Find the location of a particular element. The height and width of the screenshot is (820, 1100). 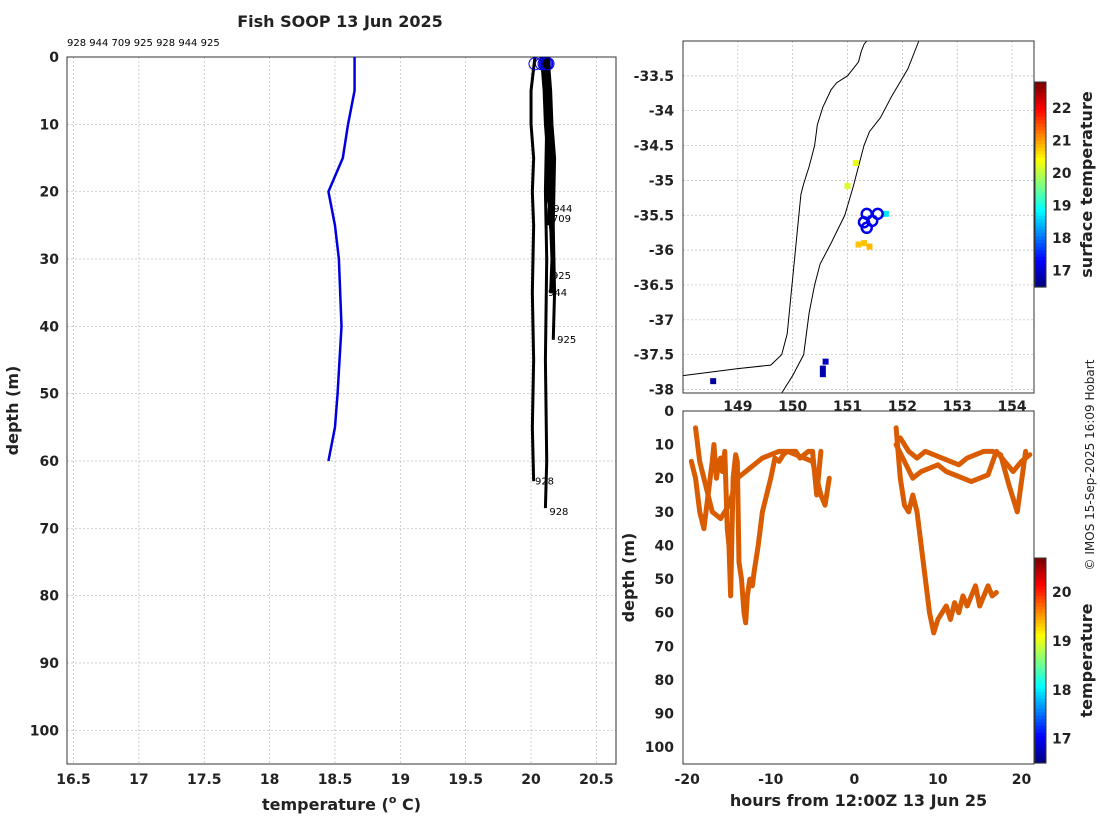

y-tick-label: 10 is located at coordinates (665, 446).